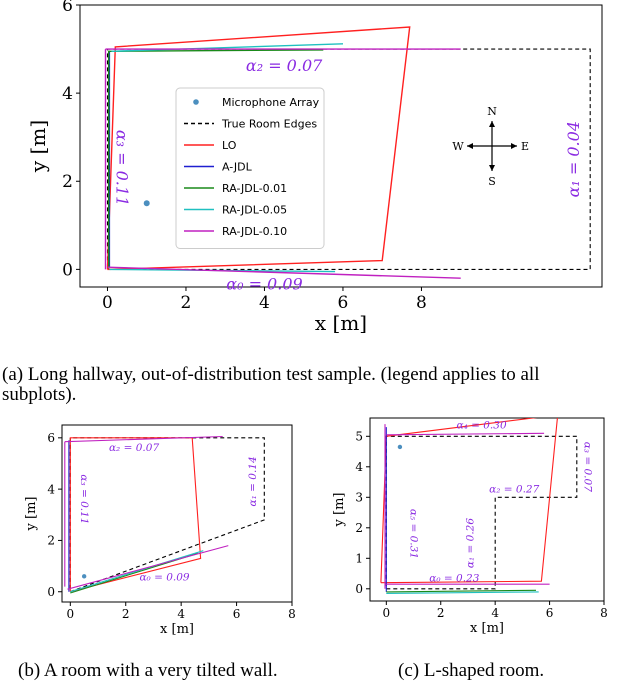 The width and height of the screenshot is (640, 683). What do you see at coordinates (271, 102) in the screenshot?
I see `legend-label: Microphone Array` at bounding box center [271, 102].